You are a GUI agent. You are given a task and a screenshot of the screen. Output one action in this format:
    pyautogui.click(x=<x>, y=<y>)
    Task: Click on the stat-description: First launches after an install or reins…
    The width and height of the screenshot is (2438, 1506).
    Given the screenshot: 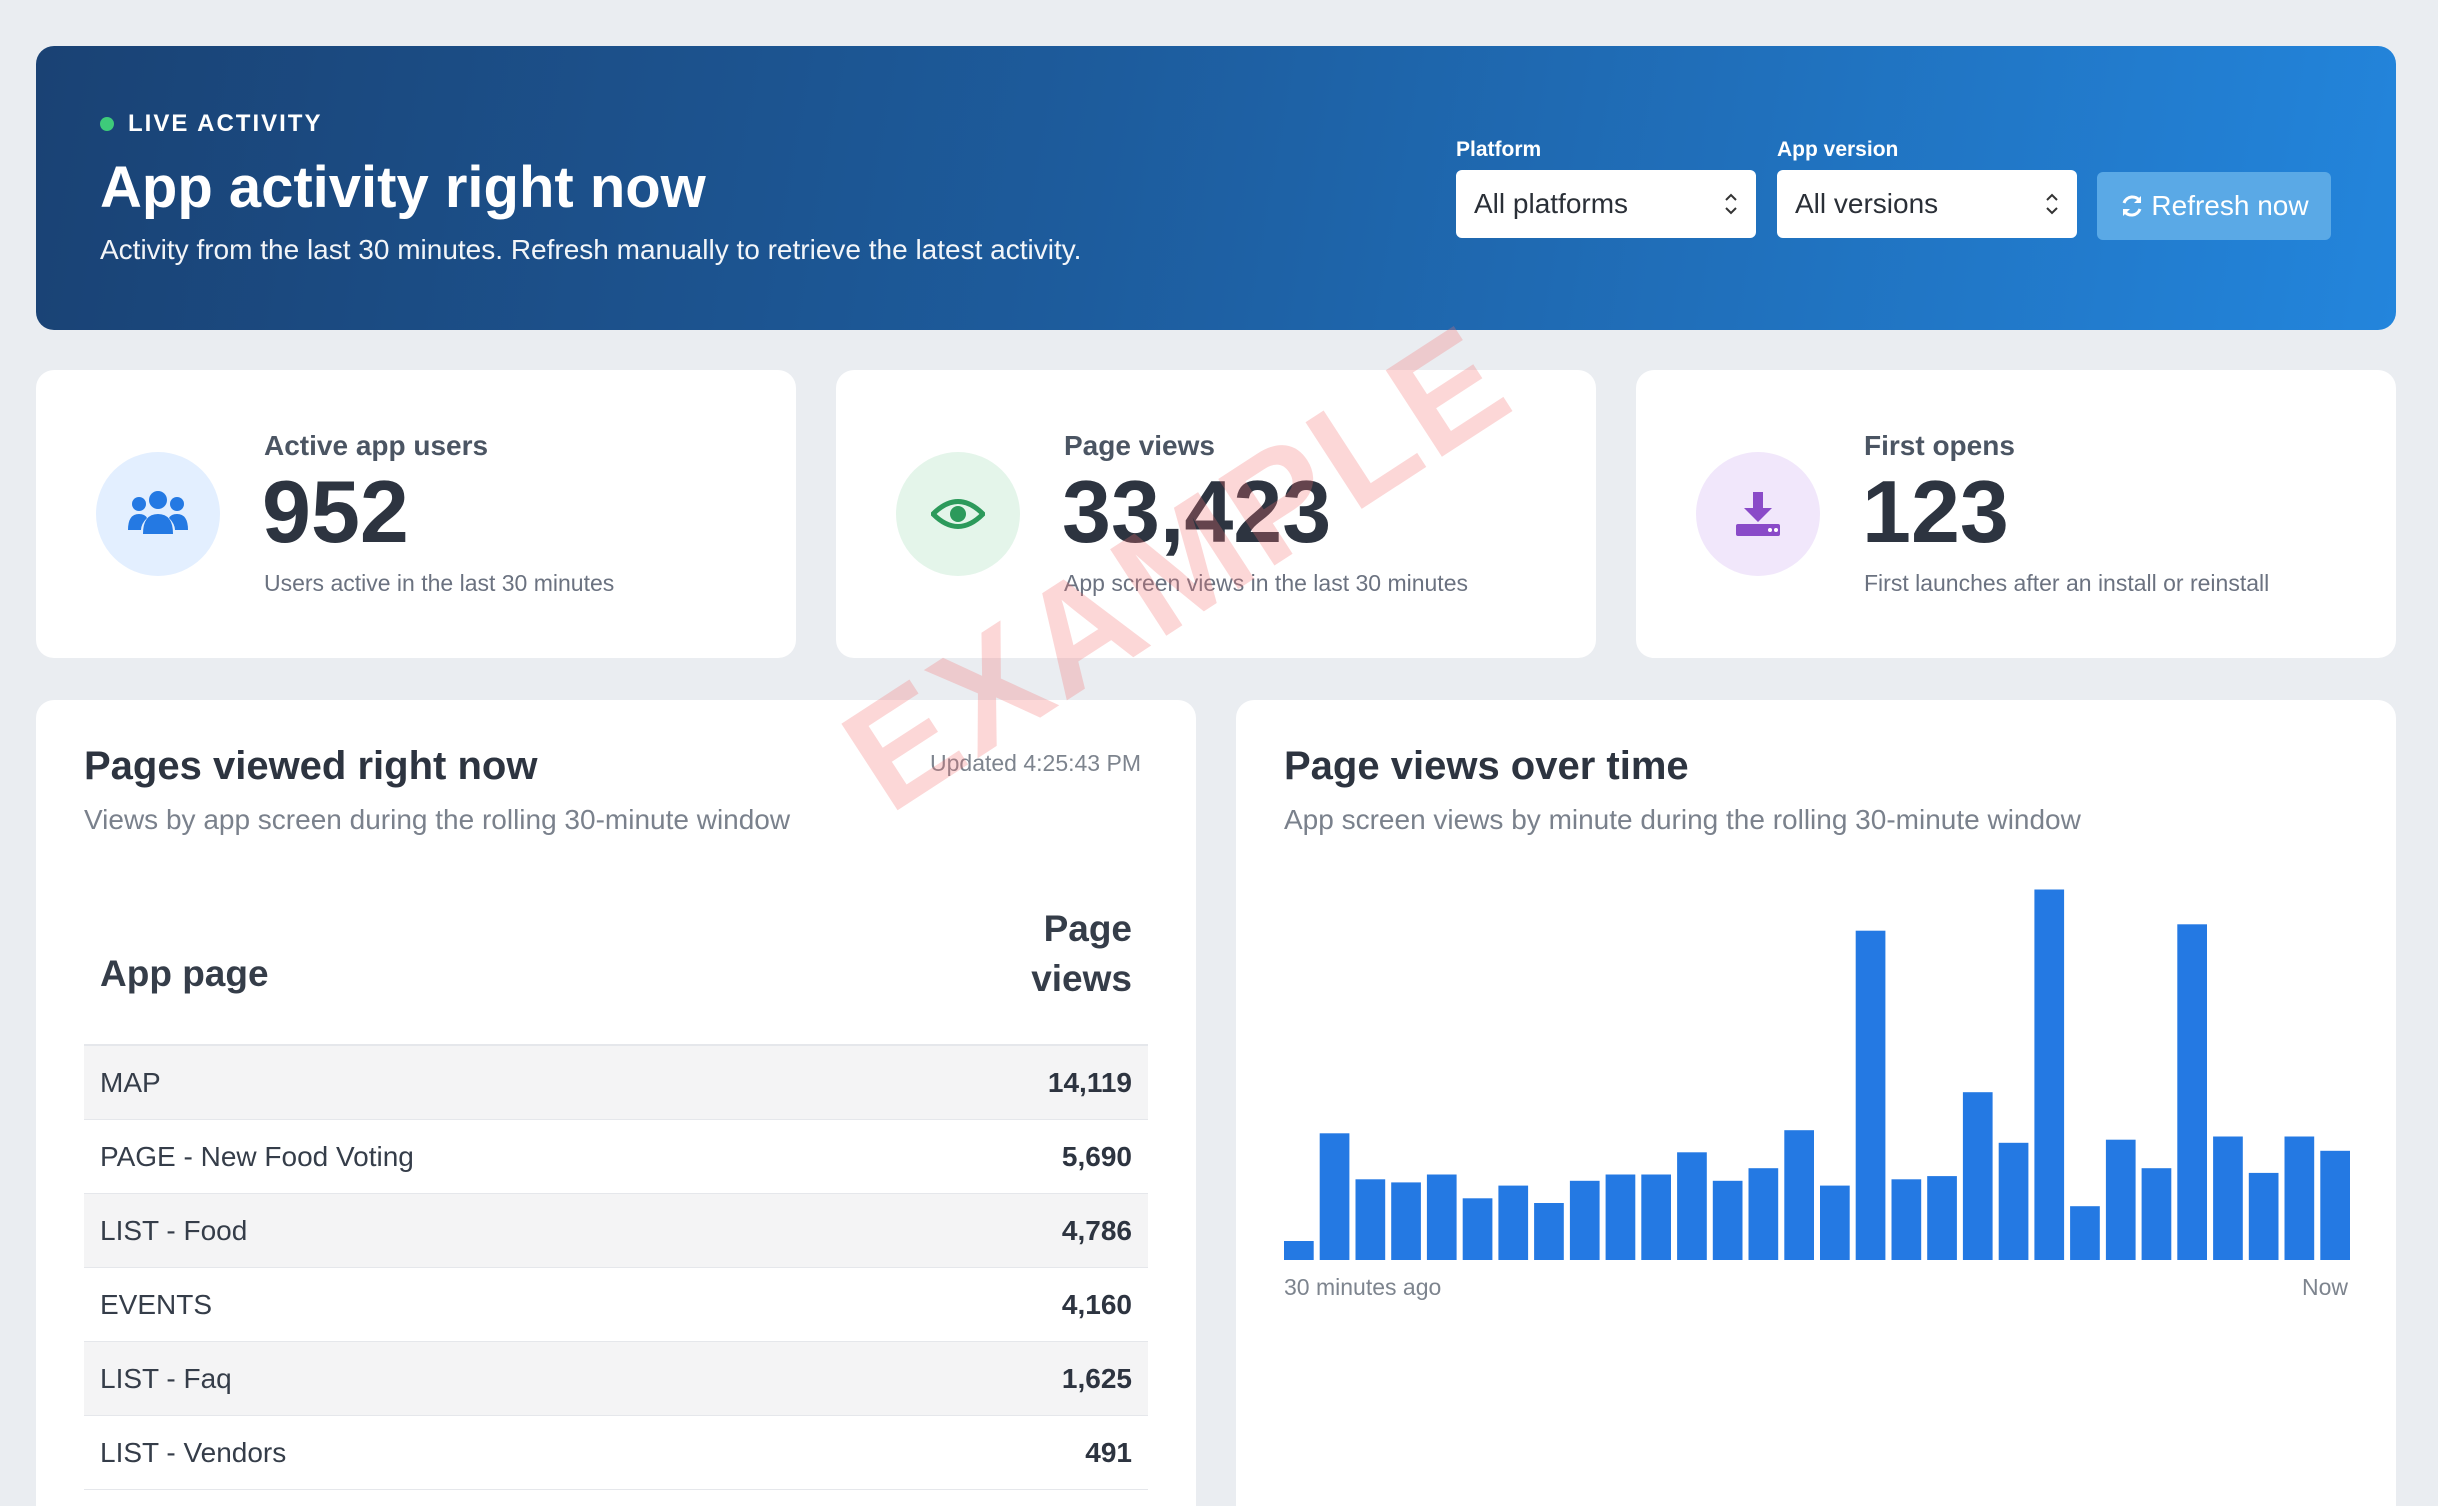 What is the action you would take?
    pyautogui.click(x=2067, y=583)
    